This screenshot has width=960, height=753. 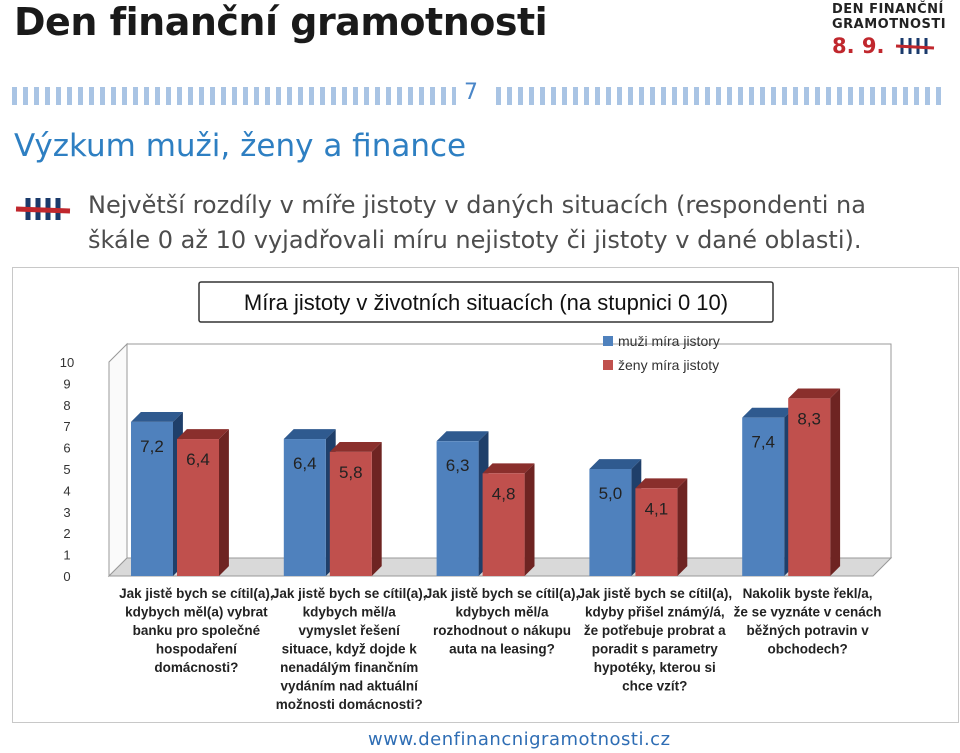 What do you see at coordinates (807, 649) in the screenshot?
I see `category-label: obchodech?` at bounding box center [807, 649].